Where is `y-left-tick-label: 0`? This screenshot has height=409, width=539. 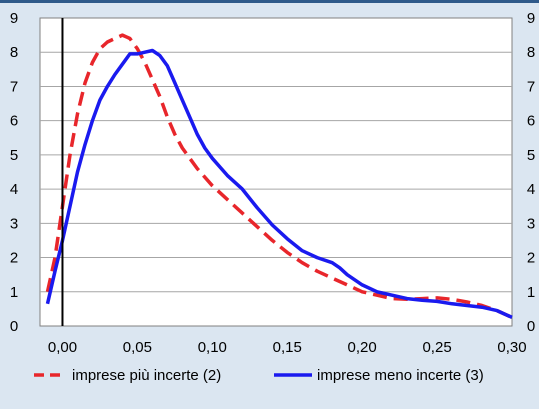
y-left-tick-label: 0 is located at coordinates (14, 326).